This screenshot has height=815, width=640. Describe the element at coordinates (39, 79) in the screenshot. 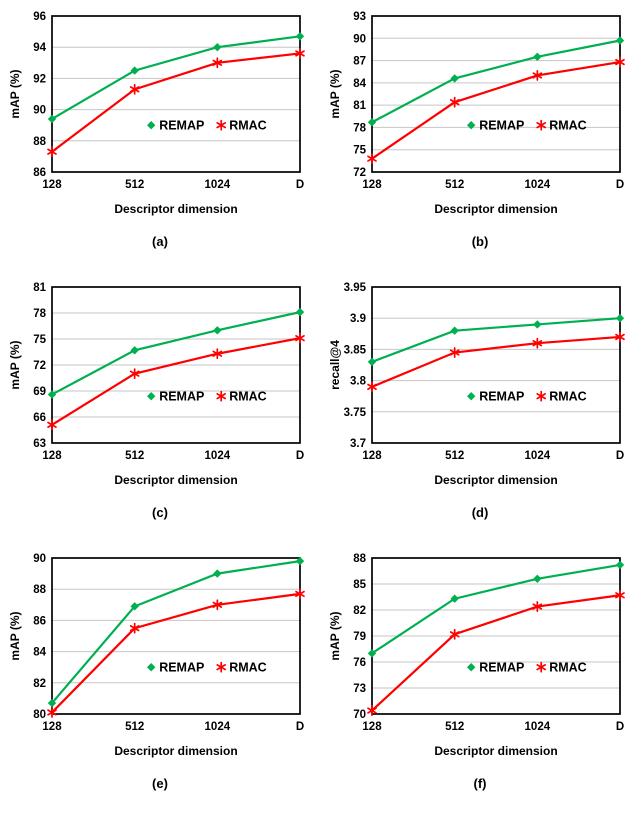

I see `svg-text: 92` at that location.